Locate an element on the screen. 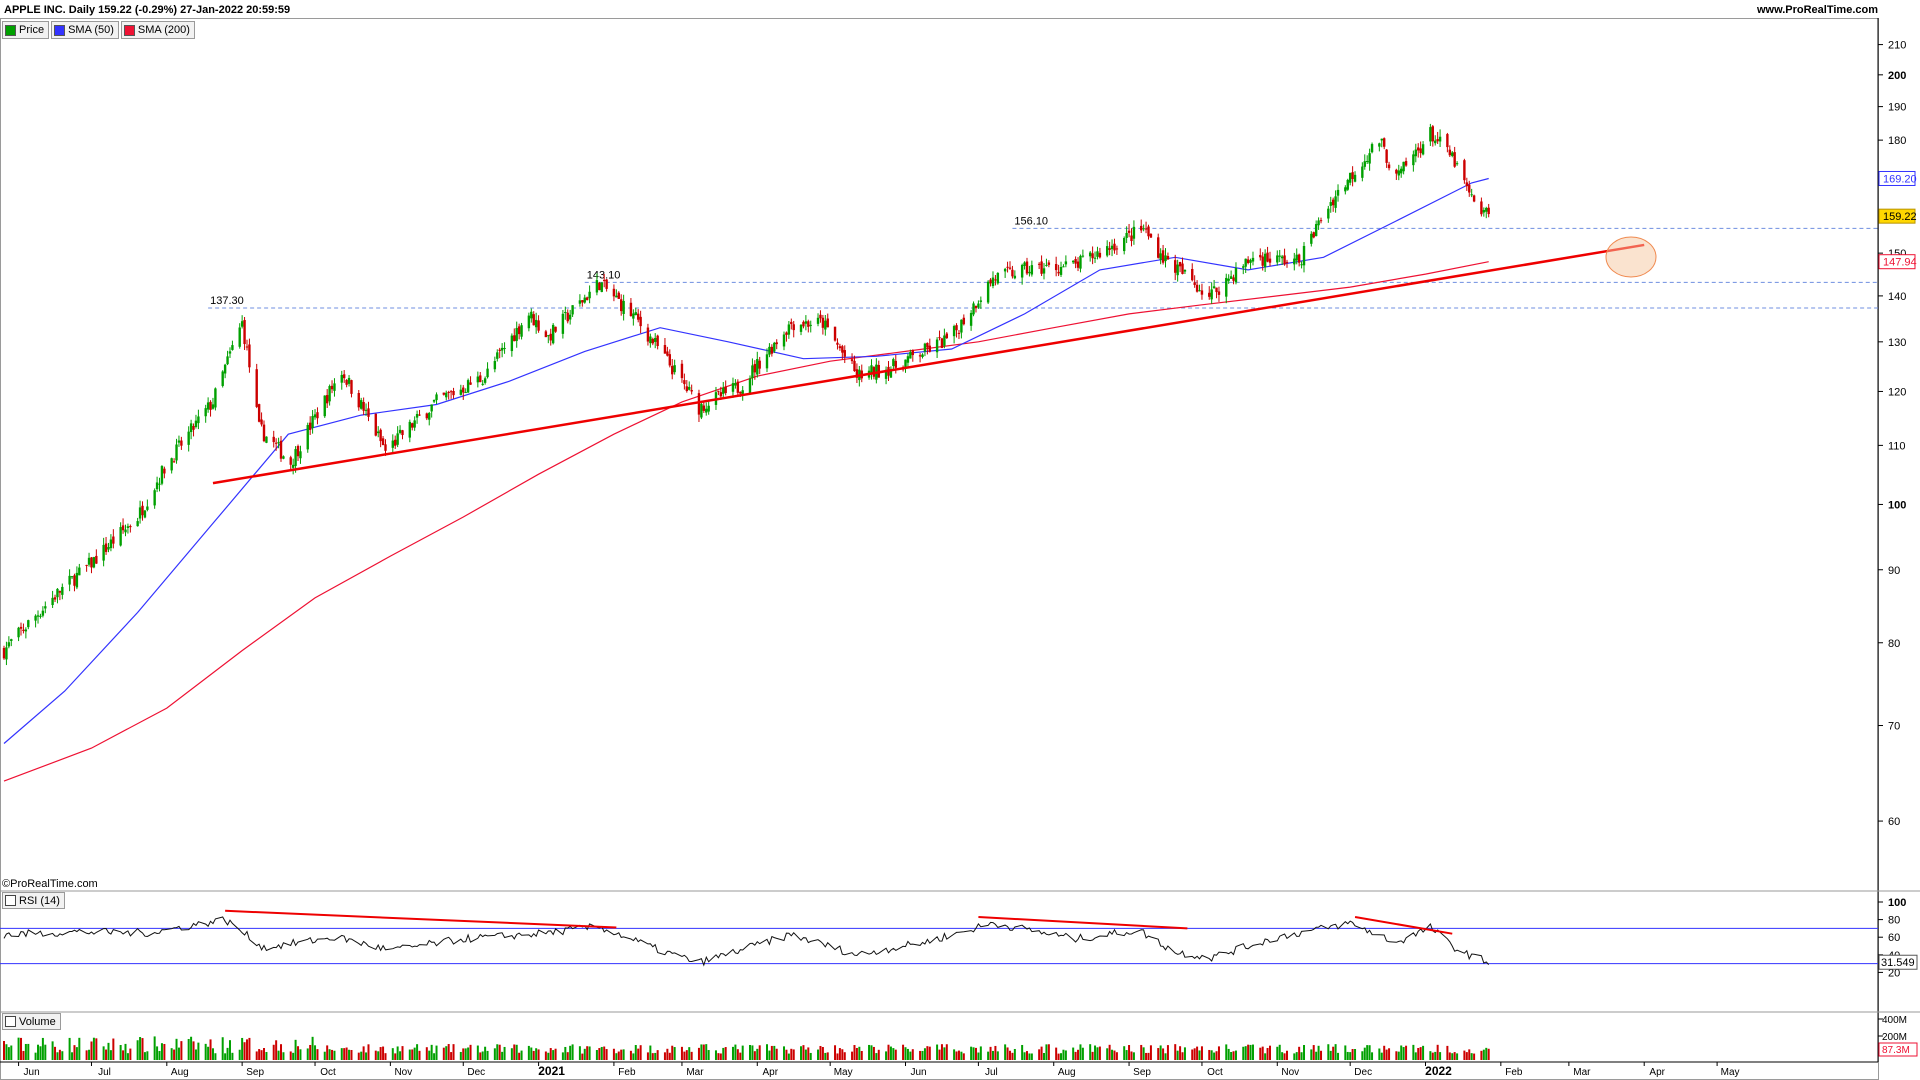 This screenshot has width=1920, height=1080. legend-item-price: Price is located at coordinates (26, 30).